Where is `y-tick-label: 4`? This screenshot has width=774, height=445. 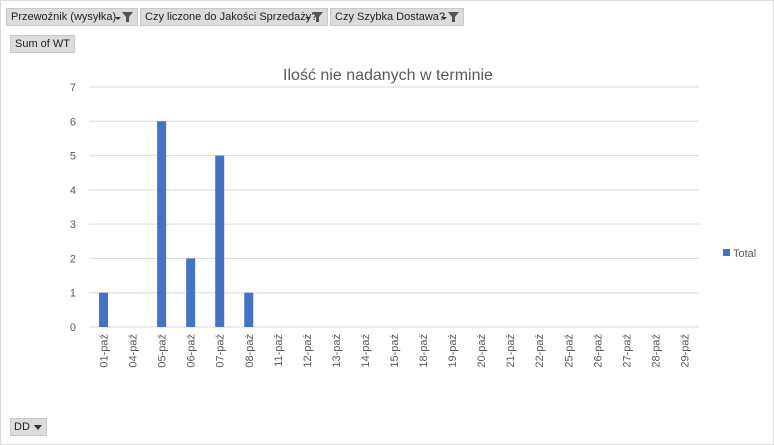
y-tick-label: 4 is located at coordinates (73, 191).